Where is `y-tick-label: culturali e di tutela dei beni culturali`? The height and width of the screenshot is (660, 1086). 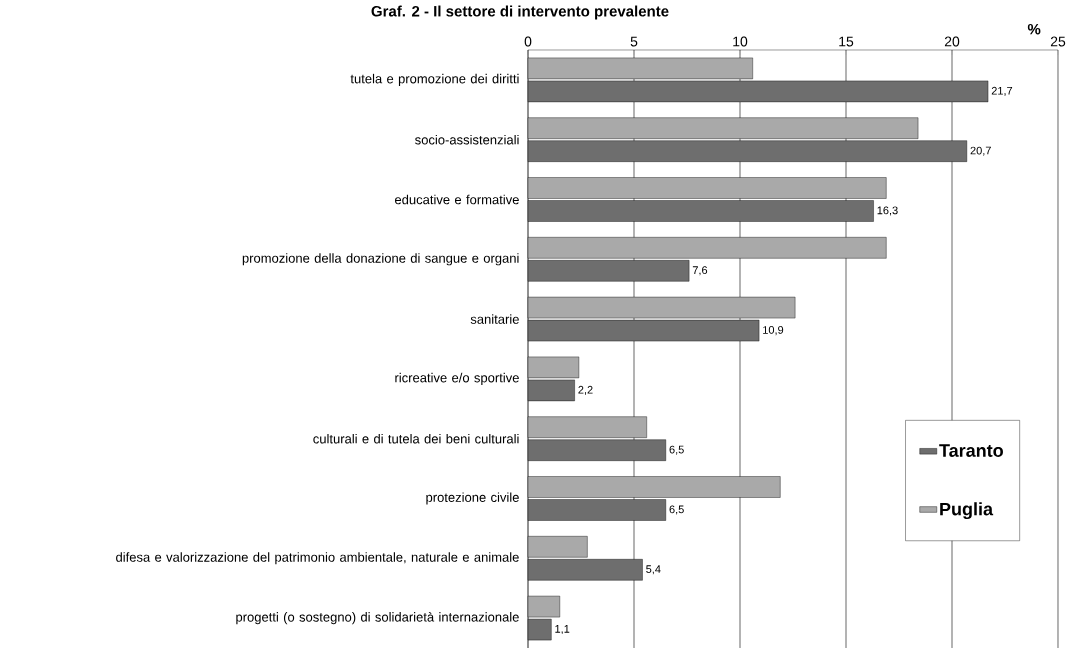 y-tick-label: culturali e di tutela dei beni culturali is located at coordinates (416, 438).